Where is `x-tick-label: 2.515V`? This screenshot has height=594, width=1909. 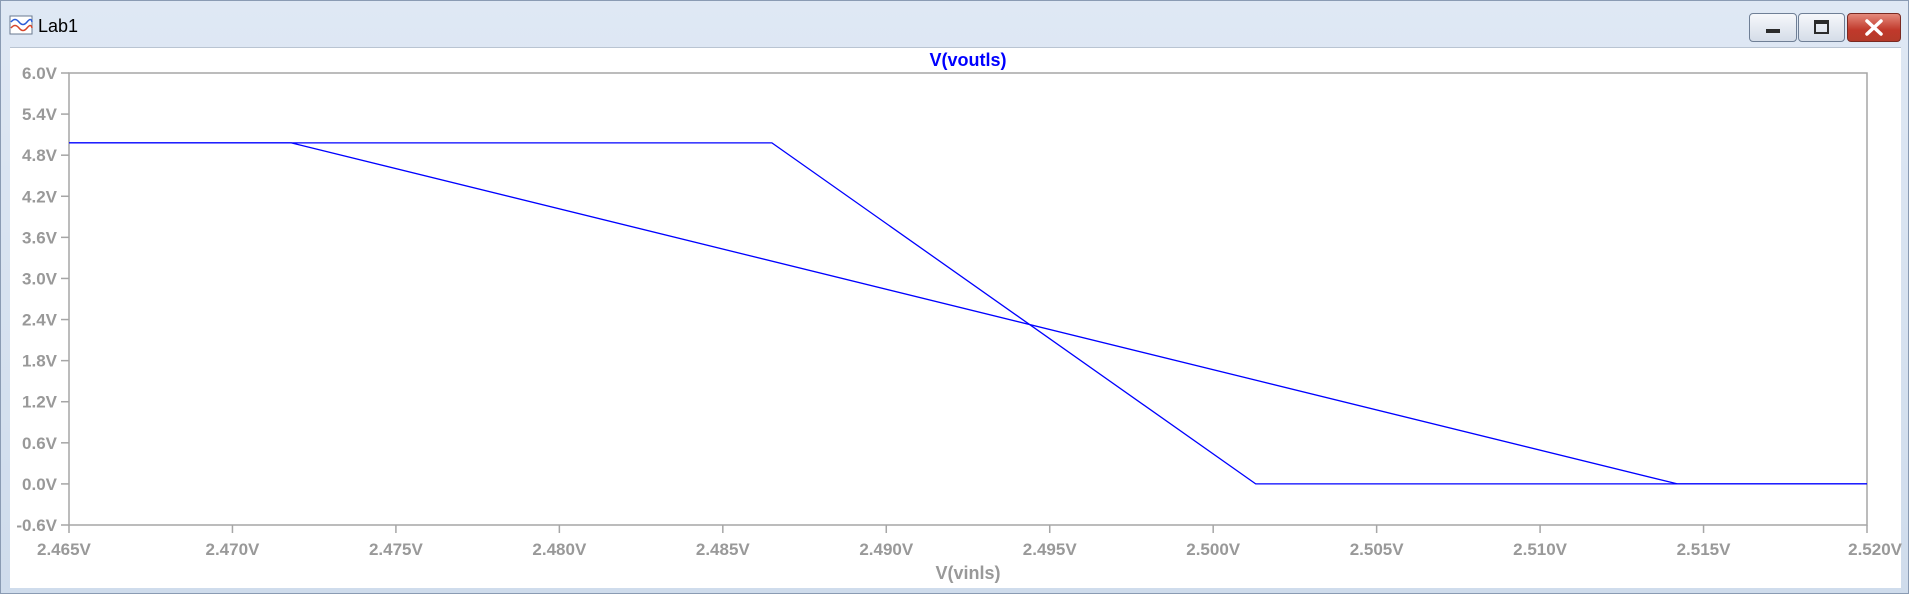 x-tick-label: 2.515V is located at coordinates (1704, 549).